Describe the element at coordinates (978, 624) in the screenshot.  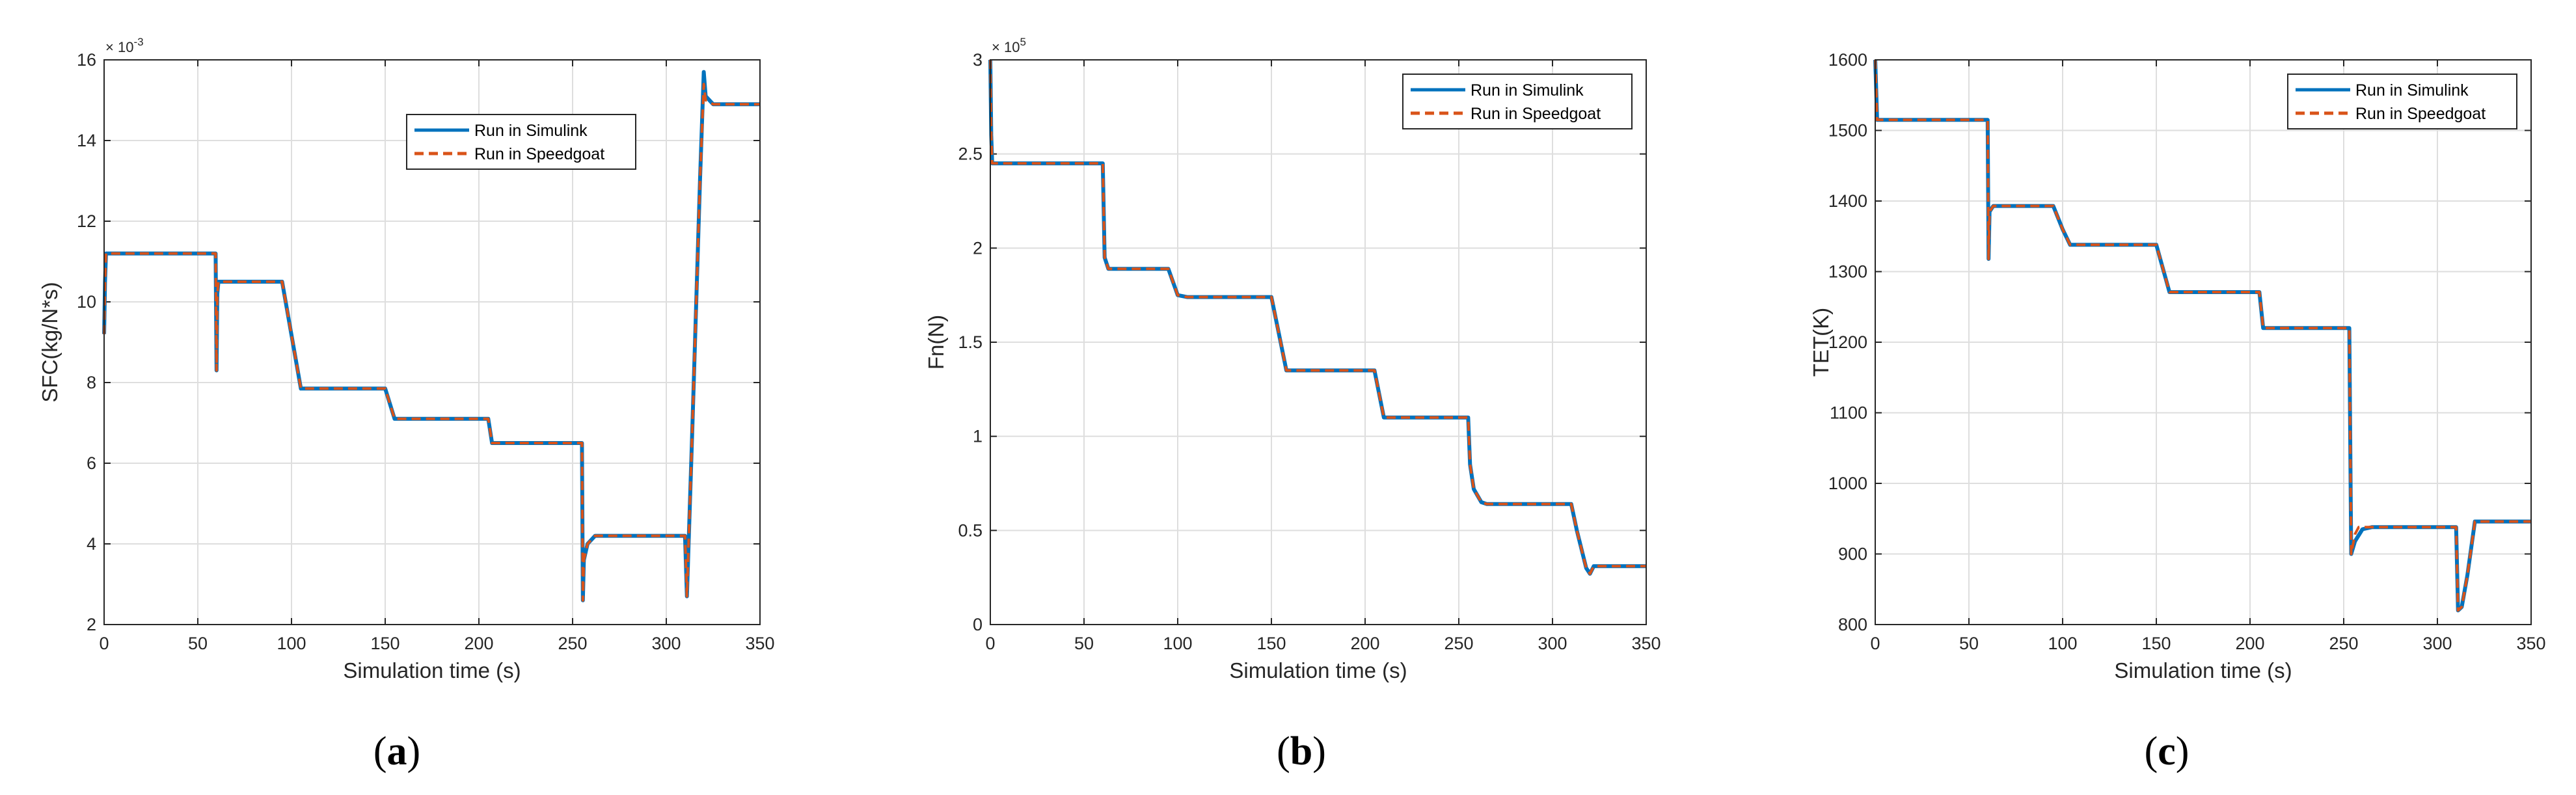
I see `y-tick-label: 0` at that location.